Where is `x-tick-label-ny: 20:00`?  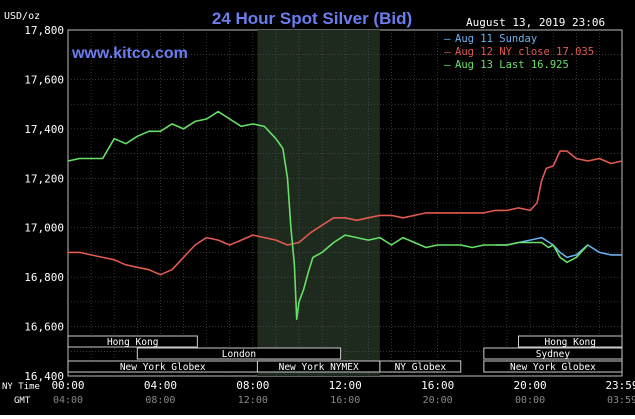 x-tick-label-ny: 20:00 is located at coordinates (529, 385).